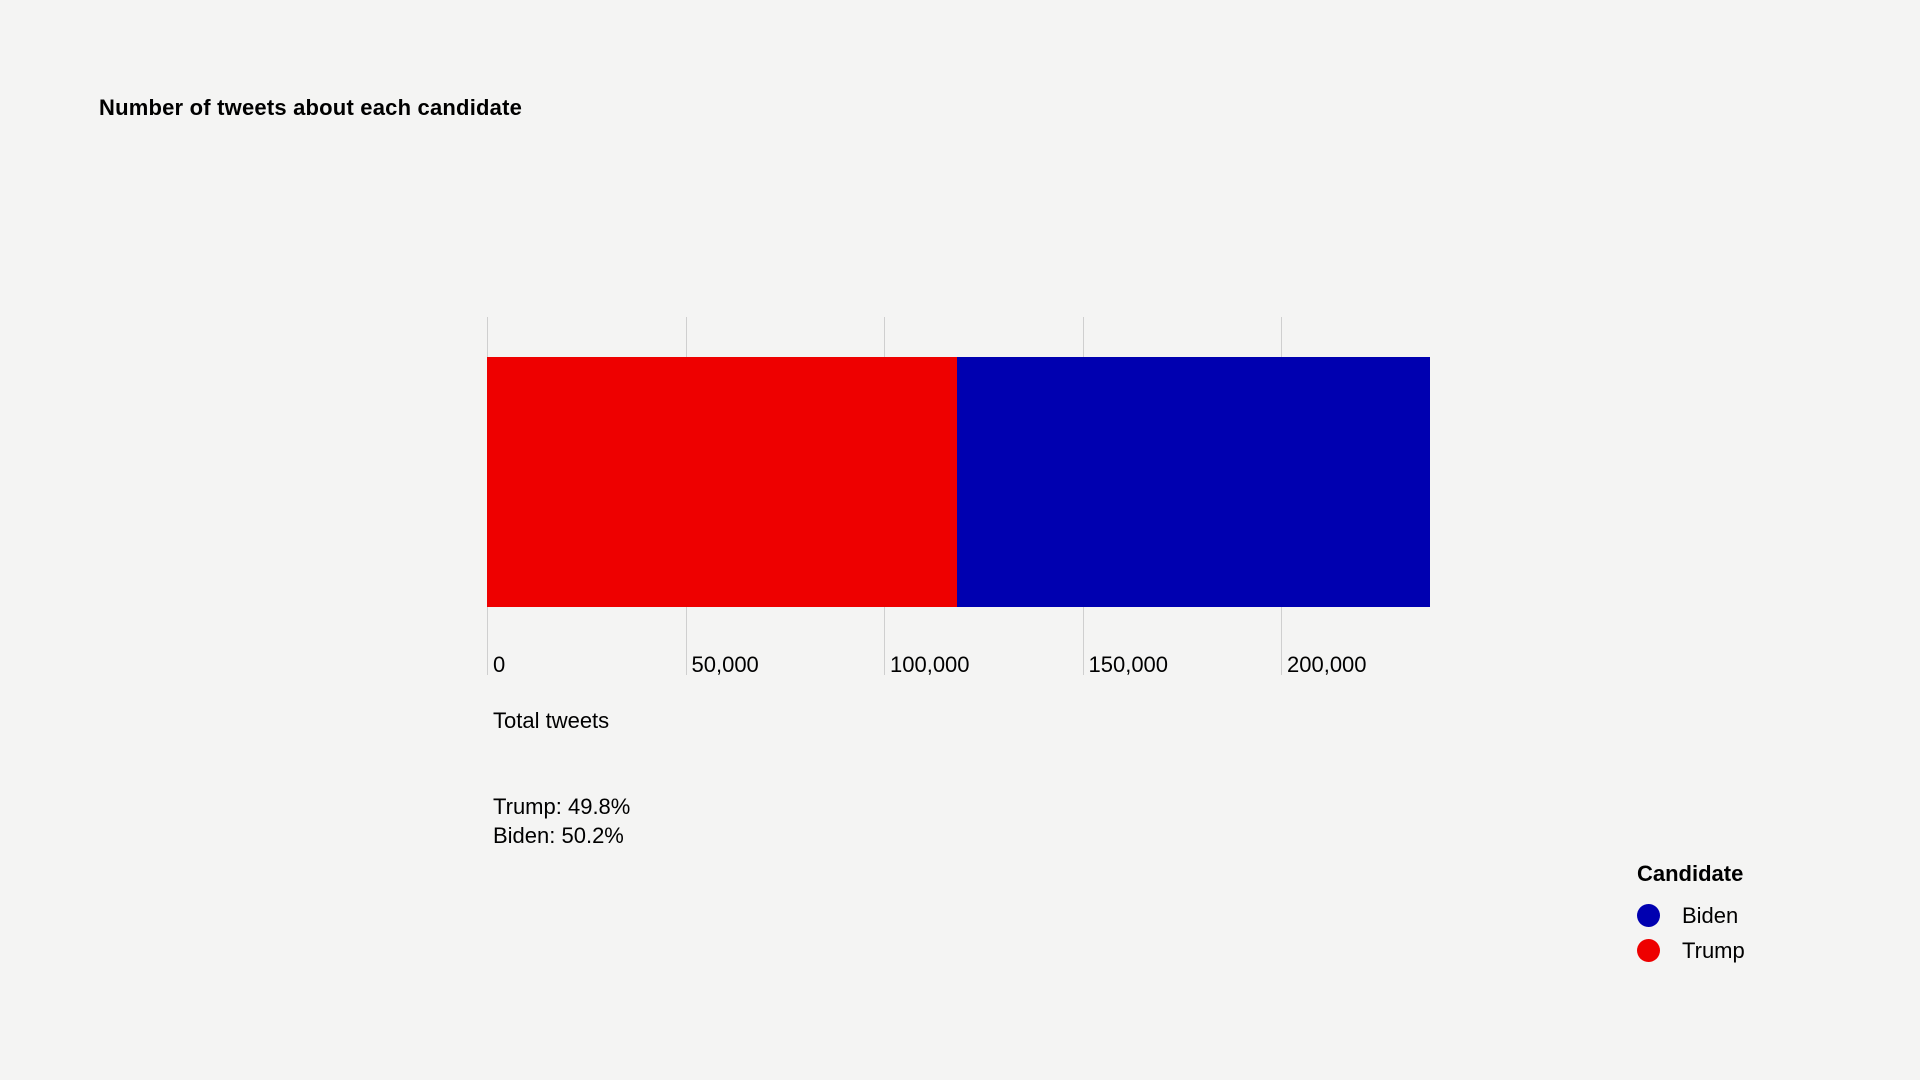  Describe the element at coordinates (1713, 950) in the screenshot. I see `legend-item-label: Trump` at that location.